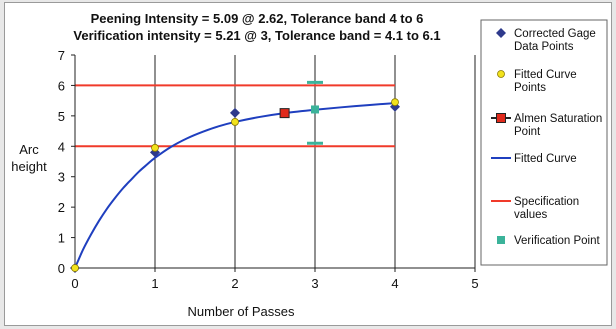 The width and height of the screenshot is (616, 329). I want to click on legend-label-1-1: Points, so click(530, 88).